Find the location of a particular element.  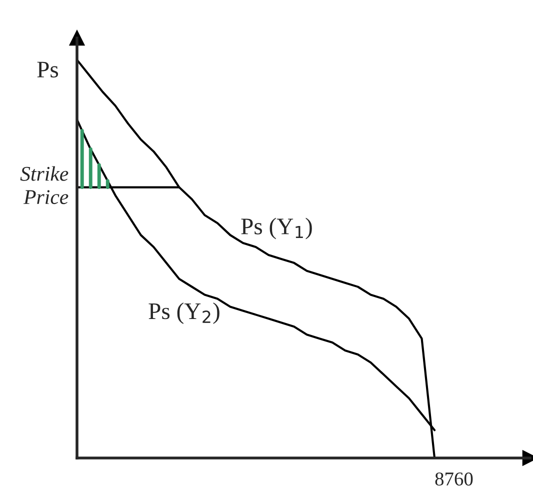

text: 8760 is located at coordinates (454, 479).